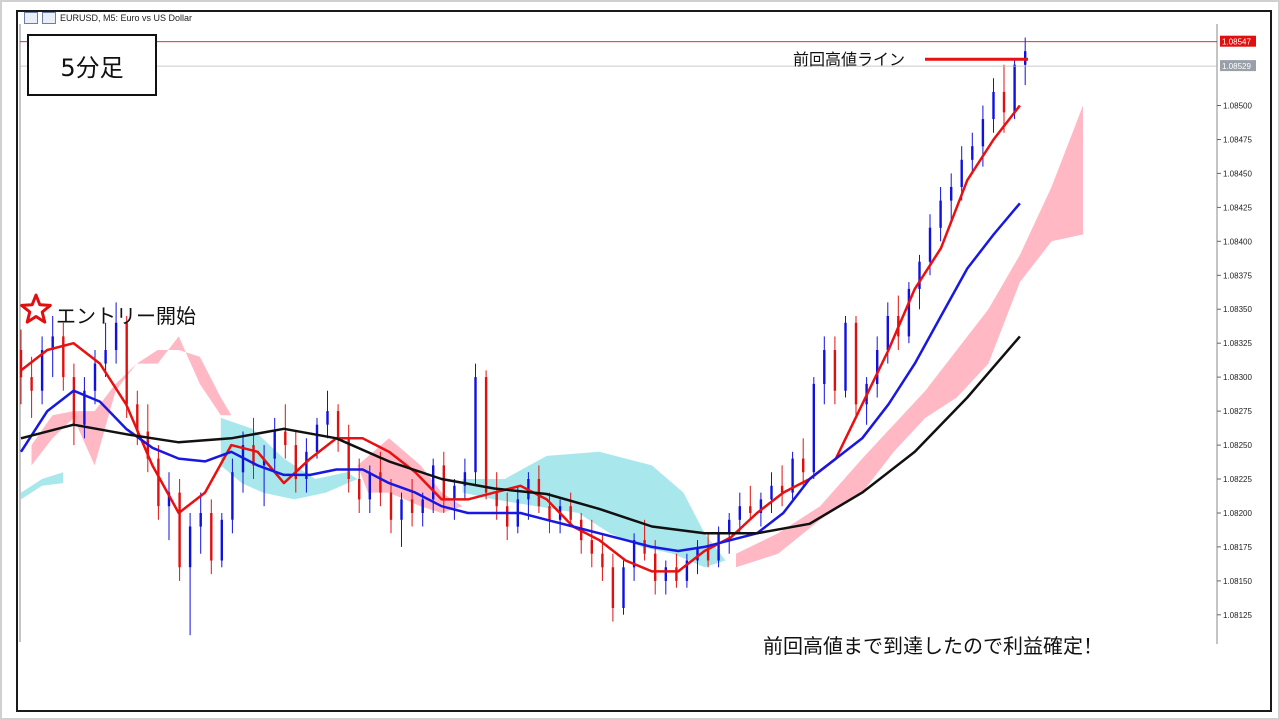 The width and height of the screenshot is (1280, 720). Describe the element at coordinates (1237, 309) in the screenshot. I see `y-tick-label: 1.08350` at that location.